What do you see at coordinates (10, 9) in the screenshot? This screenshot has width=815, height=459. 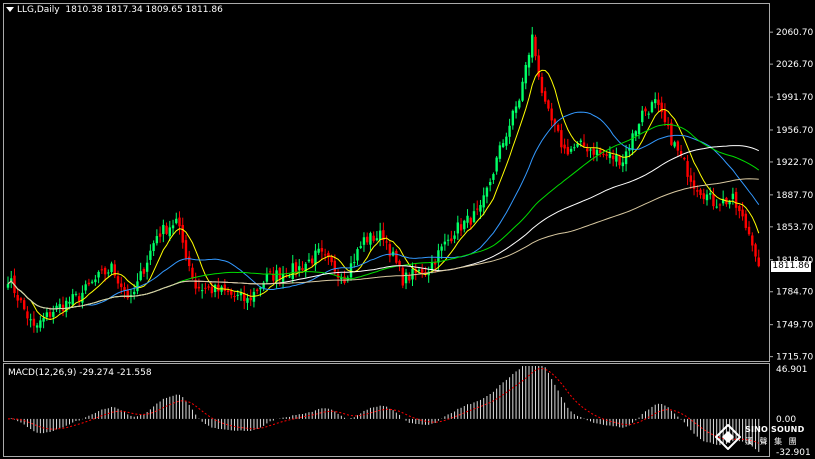 I see `dropdown-triangle-icon` at bounding box center [10, 9].